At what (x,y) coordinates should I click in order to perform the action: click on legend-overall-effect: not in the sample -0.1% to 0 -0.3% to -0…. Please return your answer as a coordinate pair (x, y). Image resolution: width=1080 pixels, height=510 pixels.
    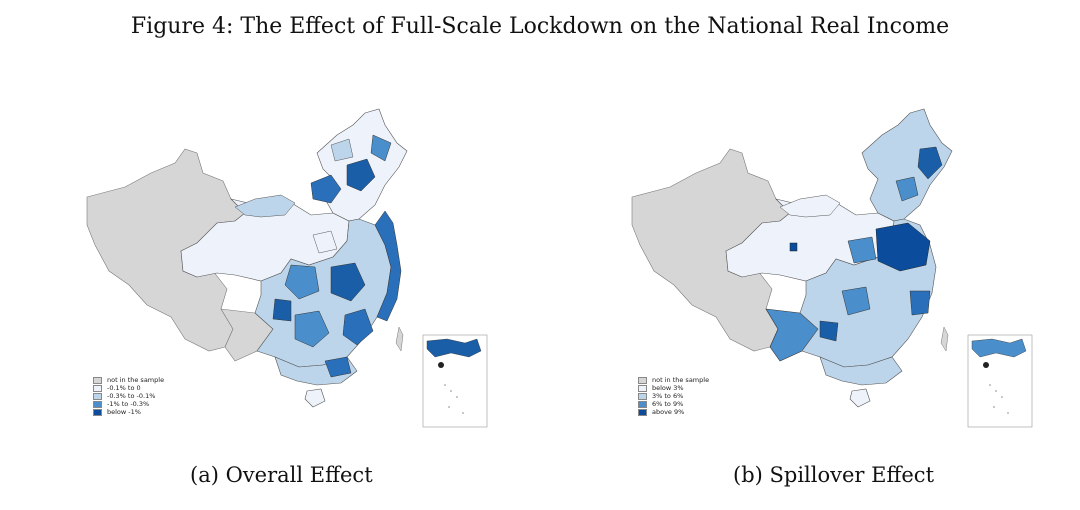
    Looking at the image, I should click on (128, 396).